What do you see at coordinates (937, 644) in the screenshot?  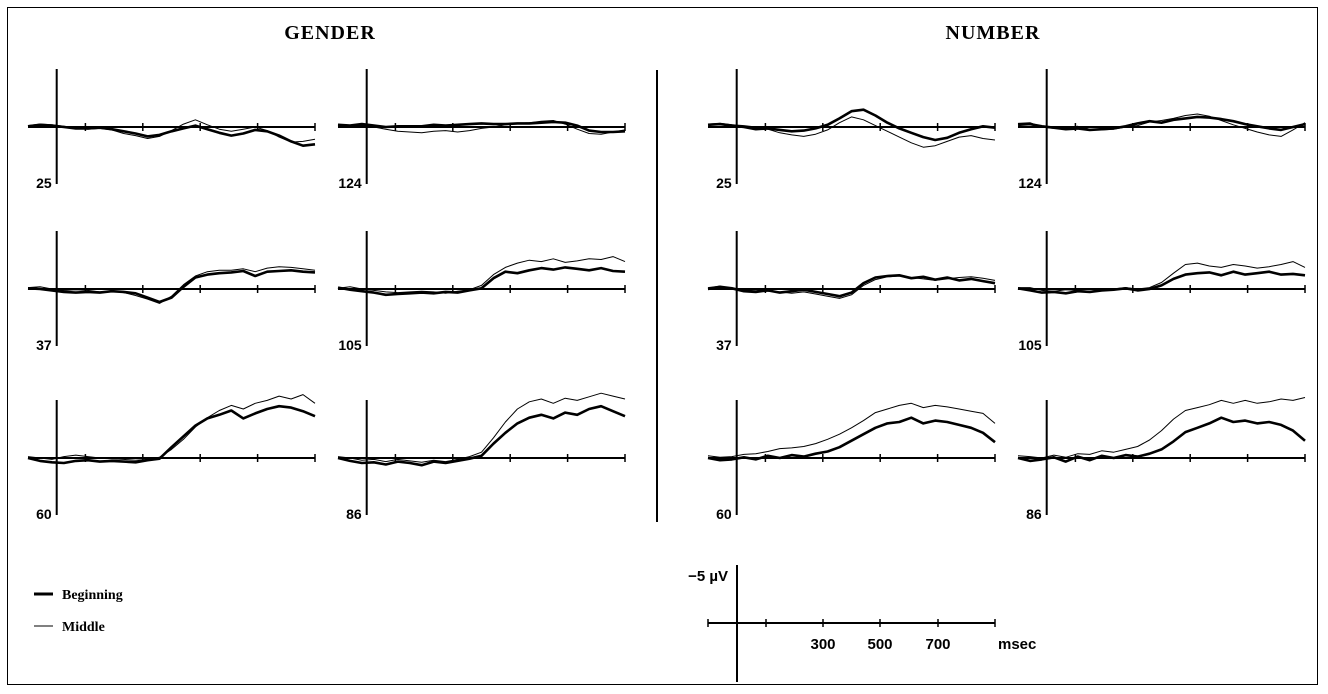 I see `scale-x-tick-label: 700` at bounding box center [937, 644].